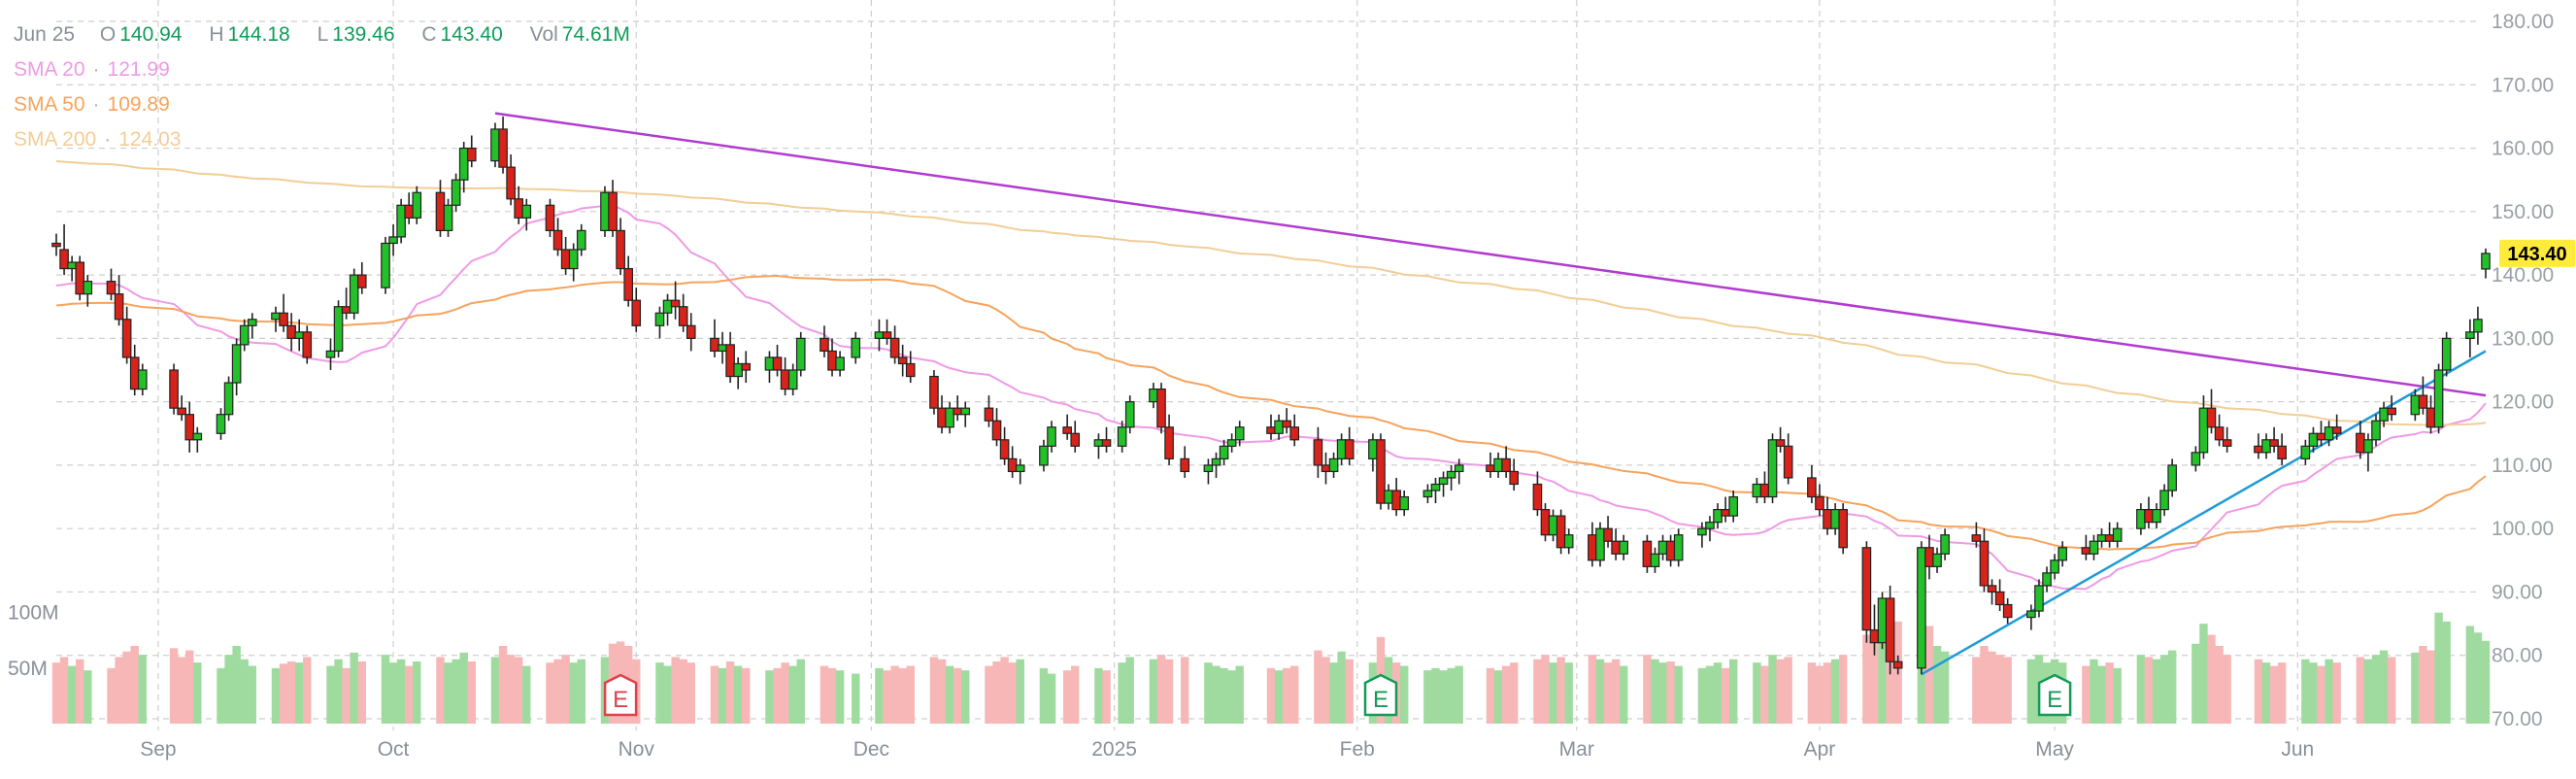  I want to click on y-tick-label: 90.00, so click(2518, 592).